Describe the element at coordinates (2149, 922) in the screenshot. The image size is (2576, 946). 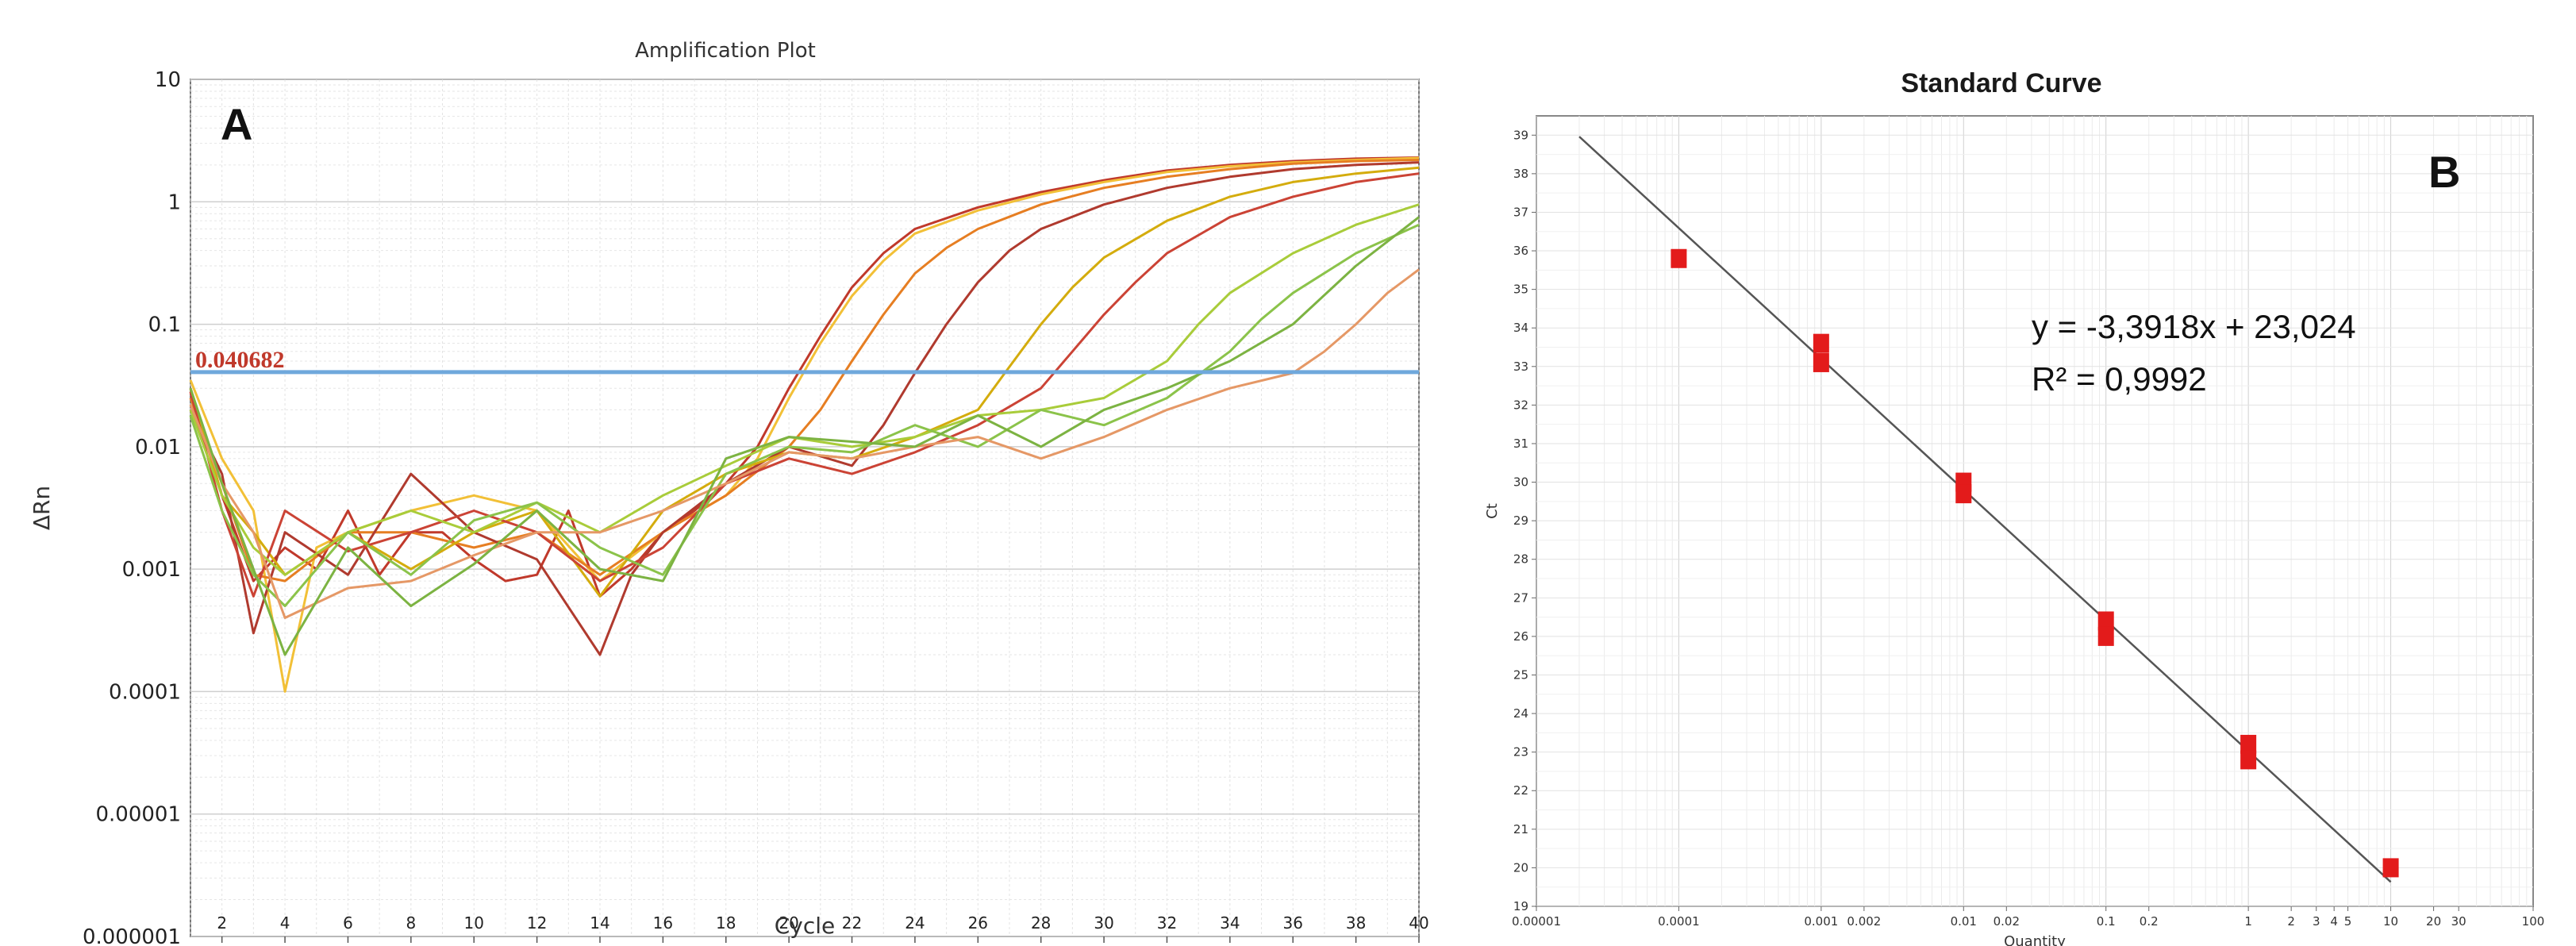
I see `x-tick-label: 0.2` at that location.